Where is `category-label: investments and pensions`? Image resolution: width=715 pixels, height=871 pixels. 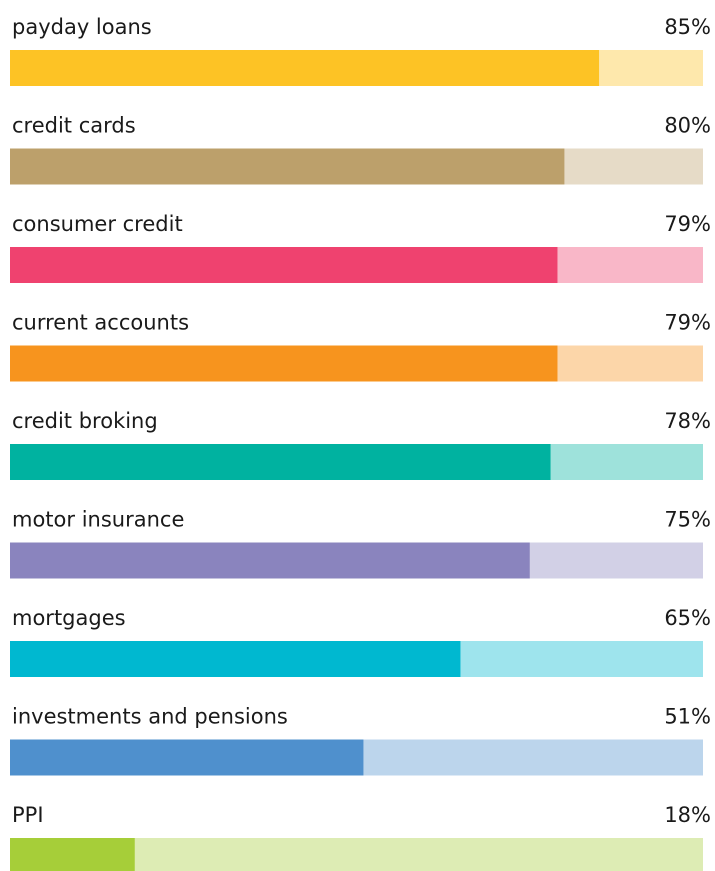 category-label: investments and pensions is located at coordinates (150, 717).